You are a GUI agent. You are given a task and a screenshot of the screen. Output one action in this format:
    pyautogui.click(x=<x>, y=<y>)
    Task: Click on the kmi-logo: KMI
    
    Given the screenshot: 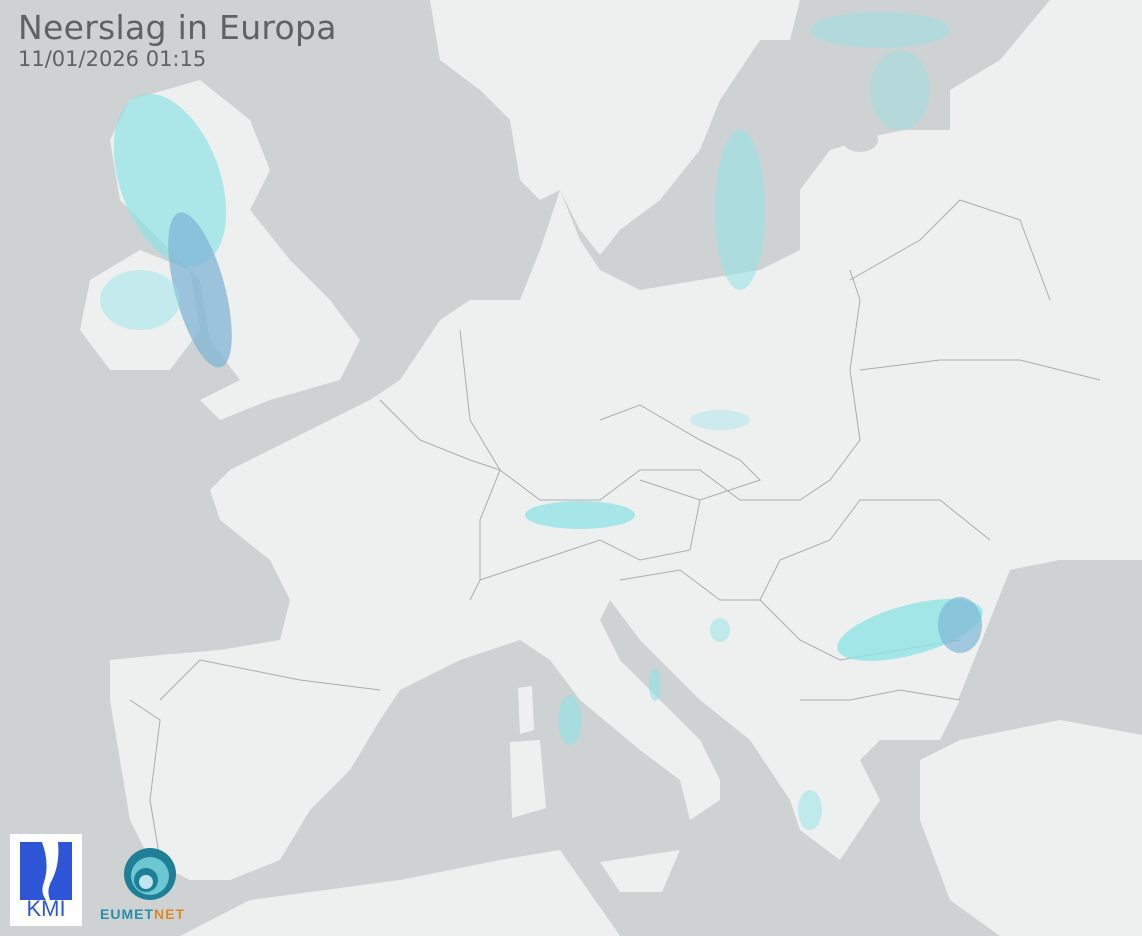 What is the action you would take?
    pyautogui.click(x=46, y=880)
    